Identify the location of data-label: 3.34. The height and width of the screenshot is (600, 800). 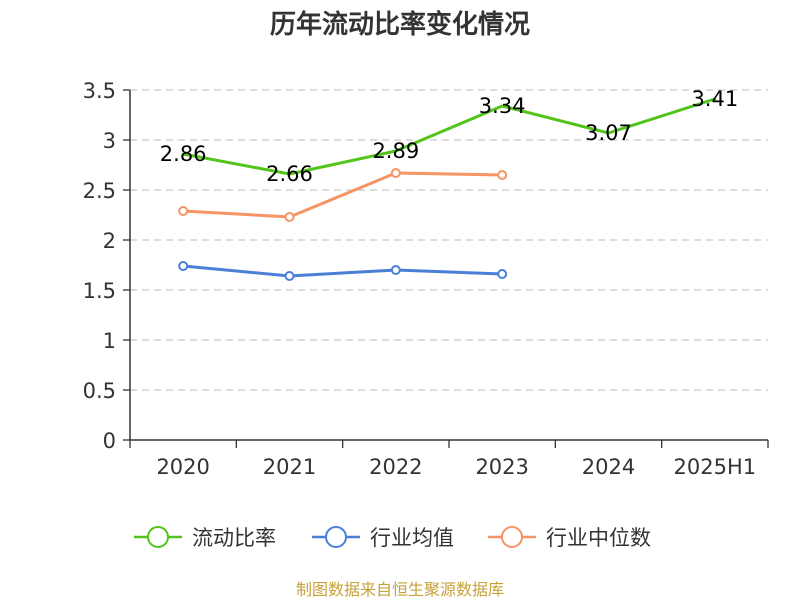
(502, 106).